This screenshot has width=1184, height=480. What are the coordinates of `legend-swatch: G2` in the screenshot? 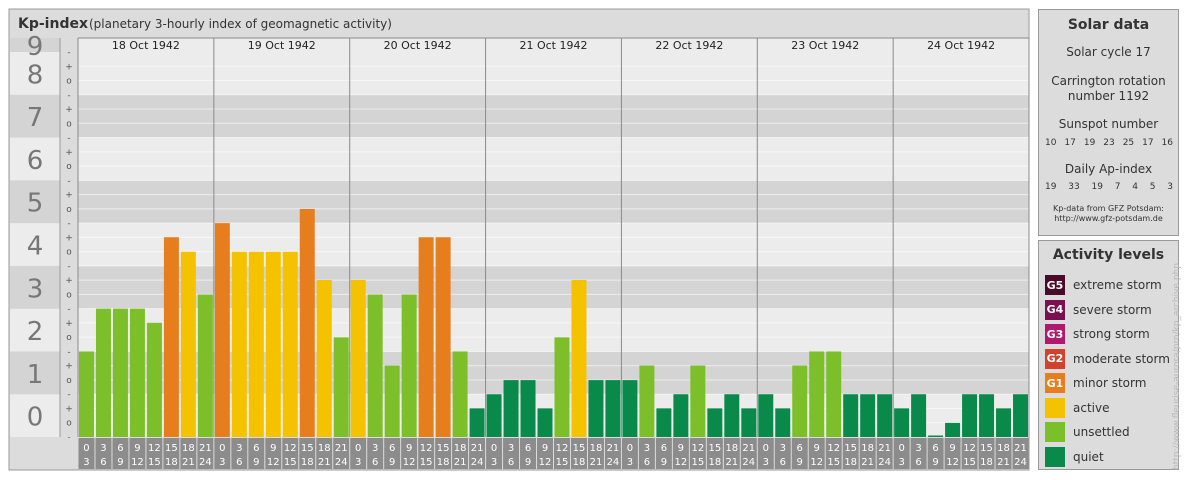 It's located at (1055, 358).